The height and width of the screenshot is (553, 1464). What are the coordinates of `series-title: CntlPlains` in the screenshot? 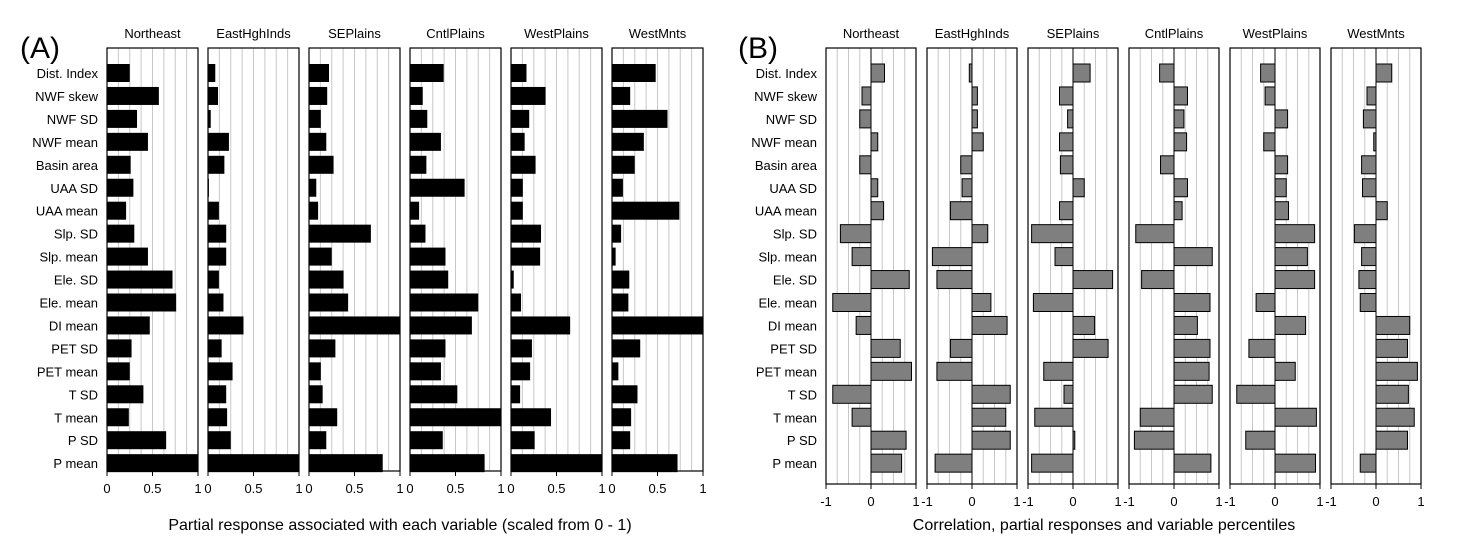 It's located at (455, 33).